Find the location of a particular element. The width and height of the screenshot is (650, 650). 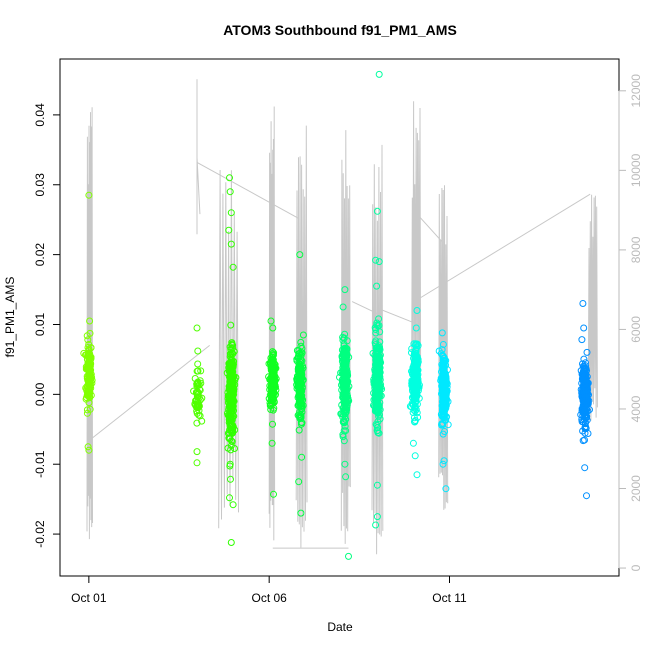

y-tick-label: 0.00 is located at coordinates (40, 394).